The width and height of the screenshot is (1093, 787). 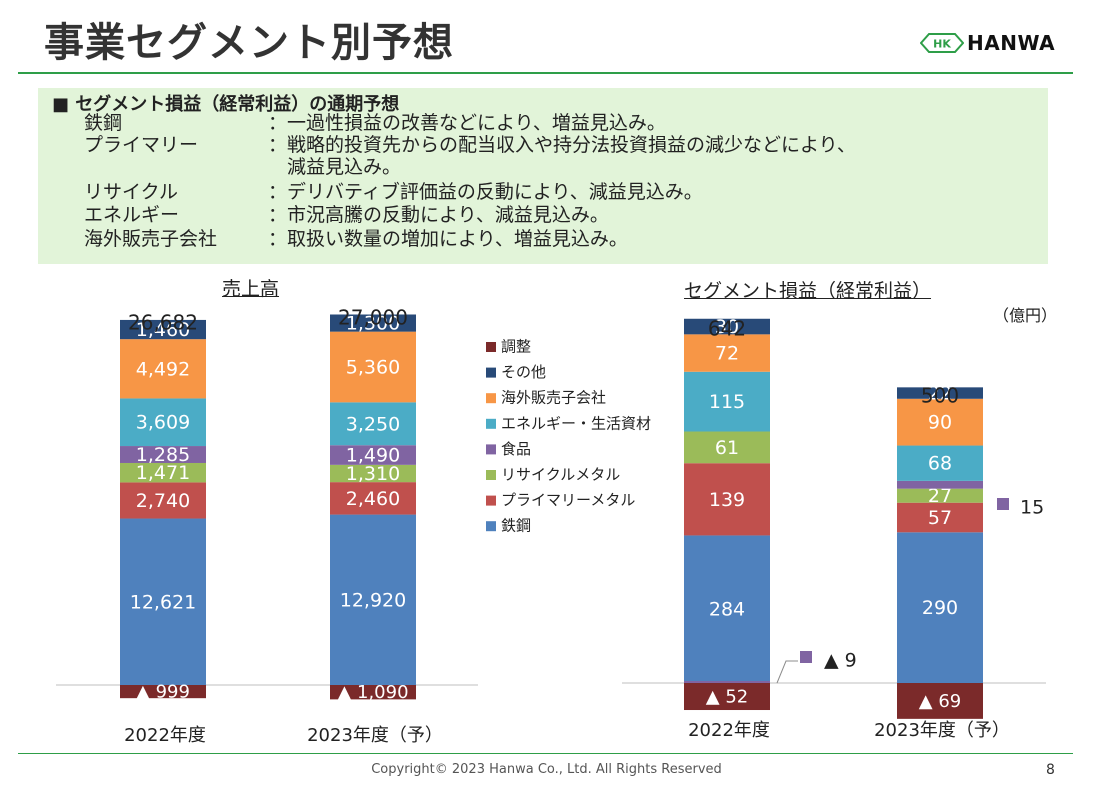 I want to click on hk-logo-icon: HK, so click(x=942, y=43).